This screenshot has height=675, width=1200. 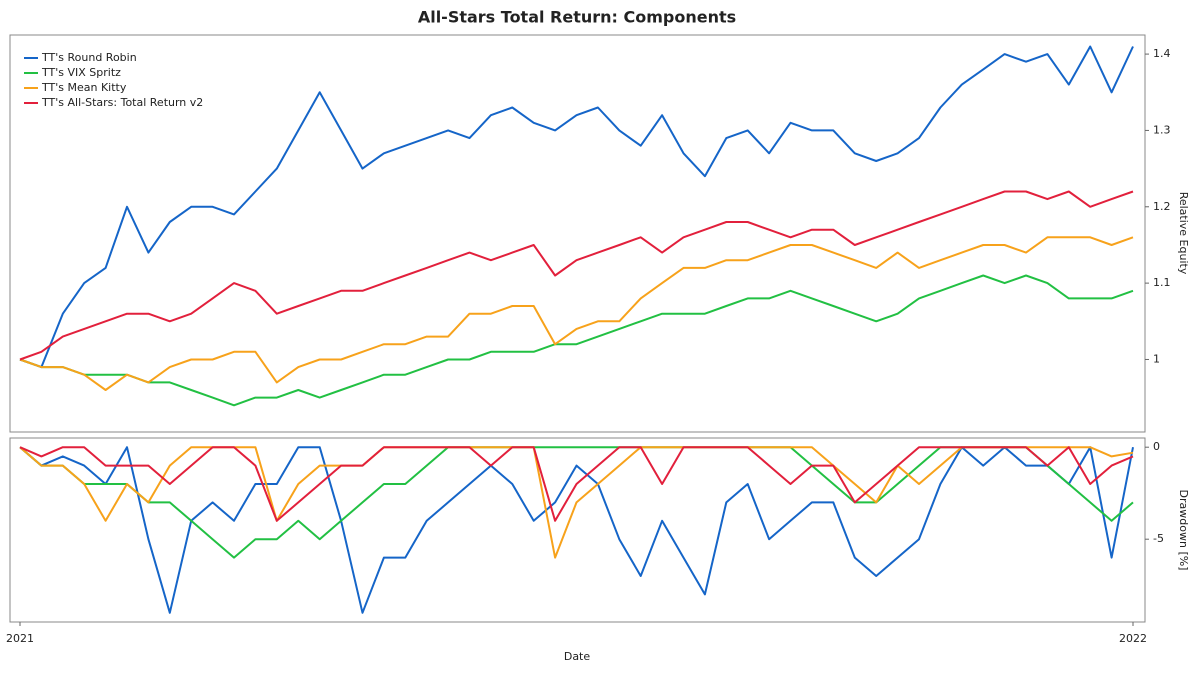 I want to click on y-axis-label: Drawdown [%], so click(x=1183, y=530).